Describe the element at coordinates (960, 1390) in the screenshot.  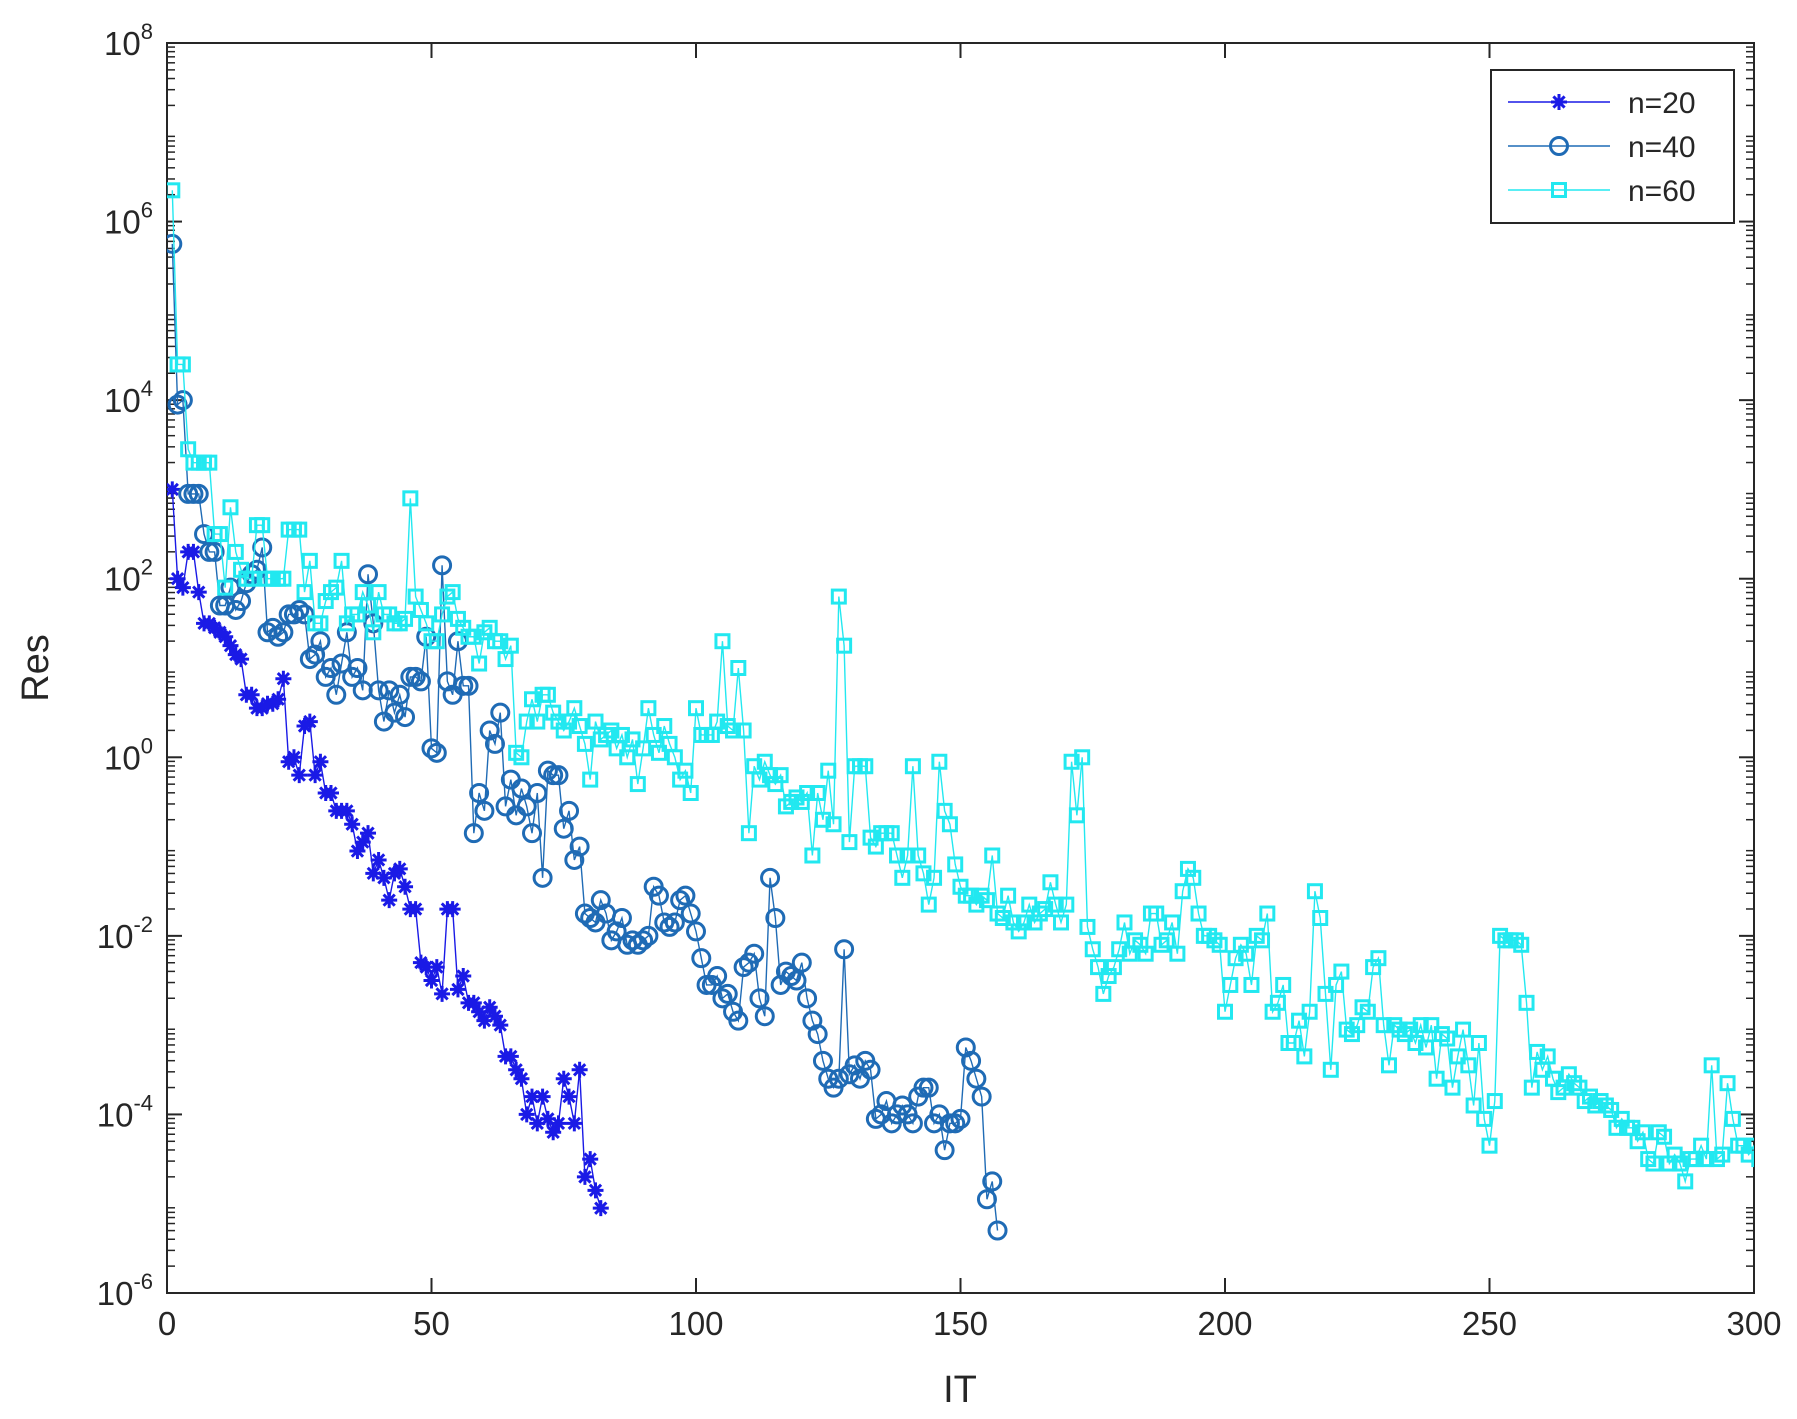
I see `x-axis-label: IT` at that location.